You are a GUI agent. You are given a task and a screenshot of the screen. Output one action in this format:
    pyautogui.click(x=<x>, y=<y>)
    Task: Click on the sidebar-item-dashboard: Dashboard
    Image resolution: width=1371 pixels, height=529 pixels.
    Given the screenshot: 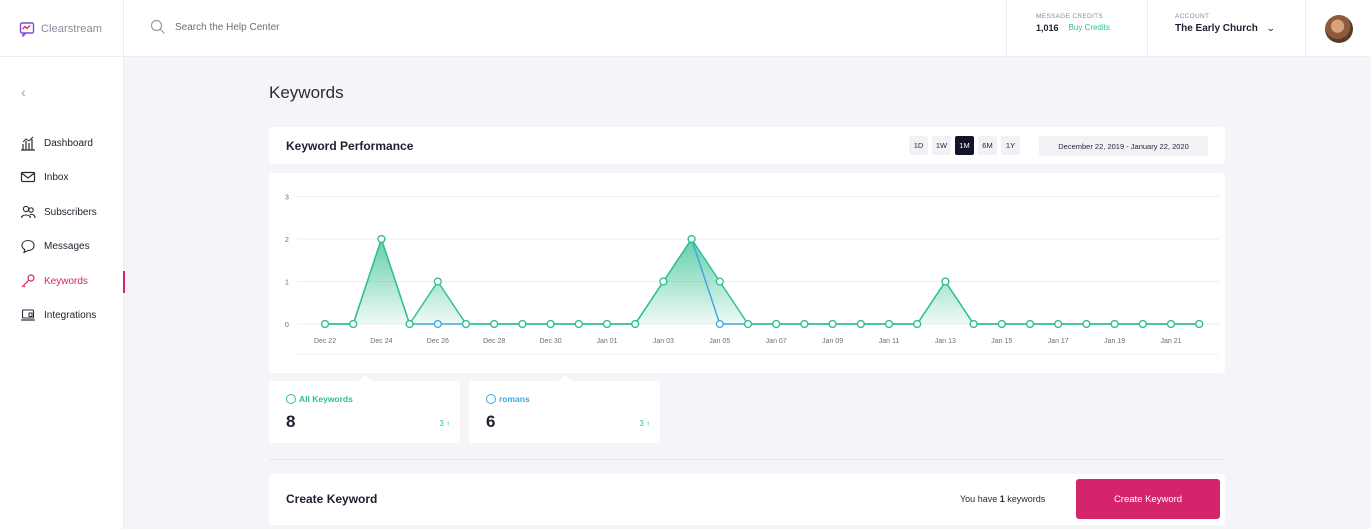 What is the action you would take?
    pyautogui.click(x=72, y=143)
    